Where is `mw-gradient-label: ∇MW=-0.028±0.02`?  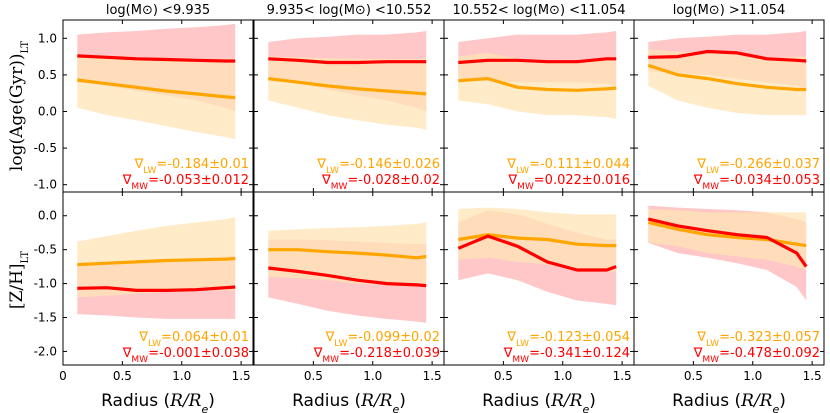
mw-gradient-label: ∇MW=-0.028±0.02 is located at coordinates (380, 182).